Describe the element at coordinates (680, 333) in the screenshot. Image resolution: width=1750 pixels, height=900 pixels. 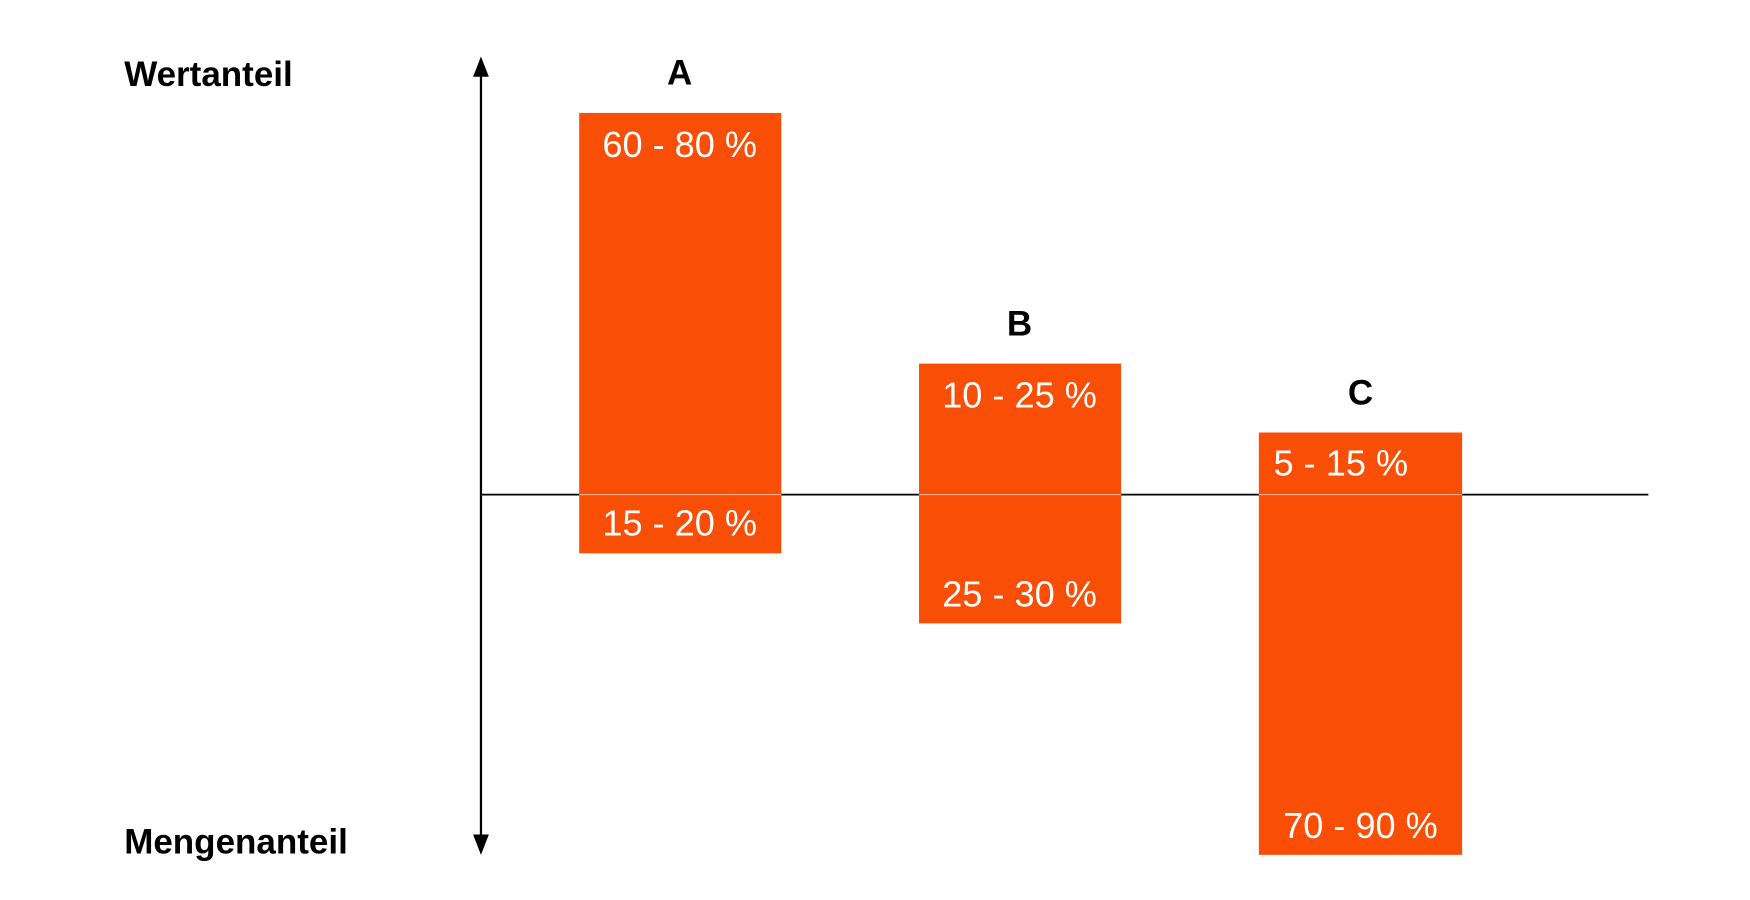
I see `bar-a` at that location.